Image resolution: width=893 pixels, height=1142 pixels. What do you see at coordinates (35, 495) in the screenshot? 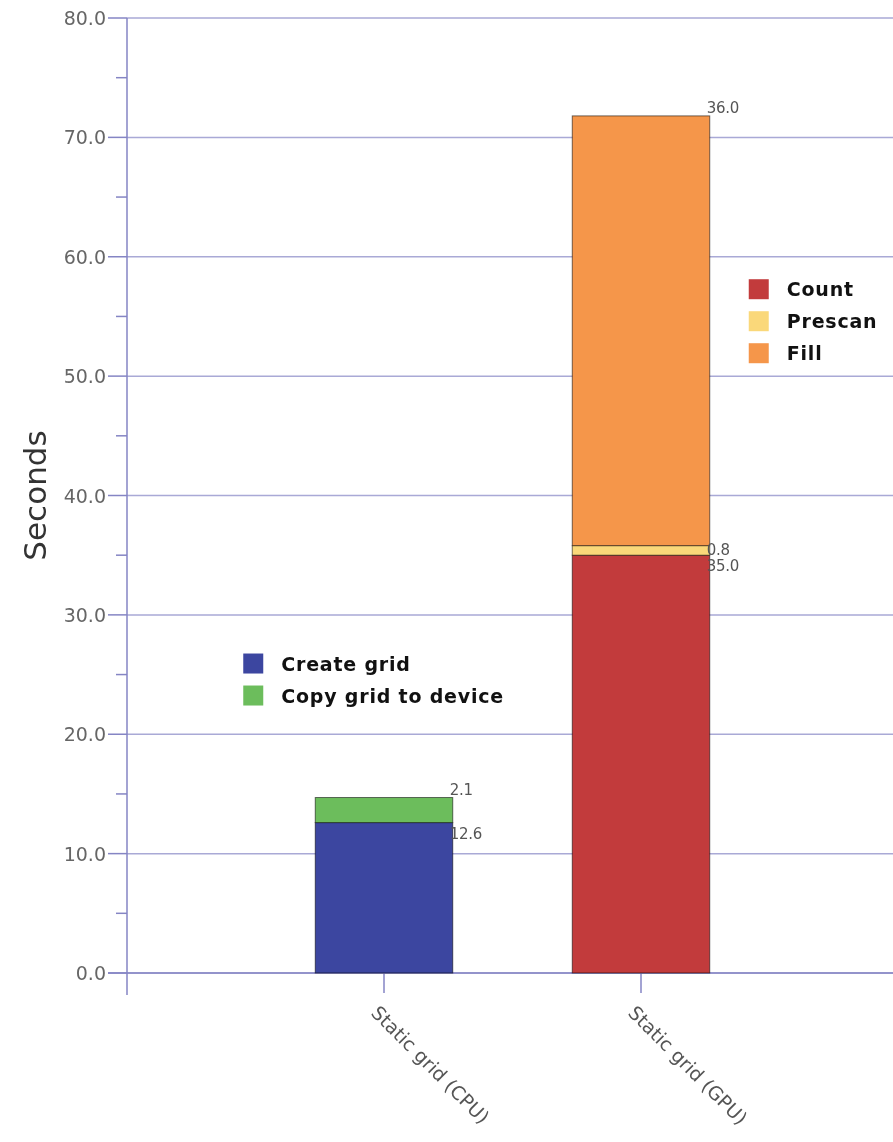
I see `y-axis-title: Seconds` at bounding box center [35, 495].